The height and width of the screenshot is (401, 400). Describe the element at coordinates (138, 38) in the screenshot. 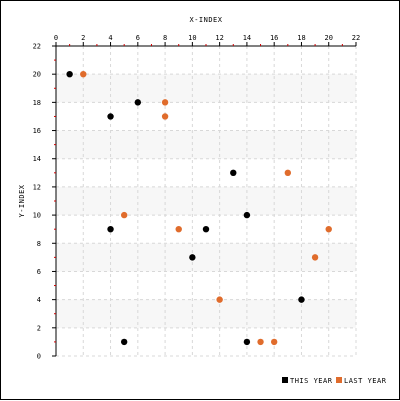

I see `x-tick-label: 6` at that location.